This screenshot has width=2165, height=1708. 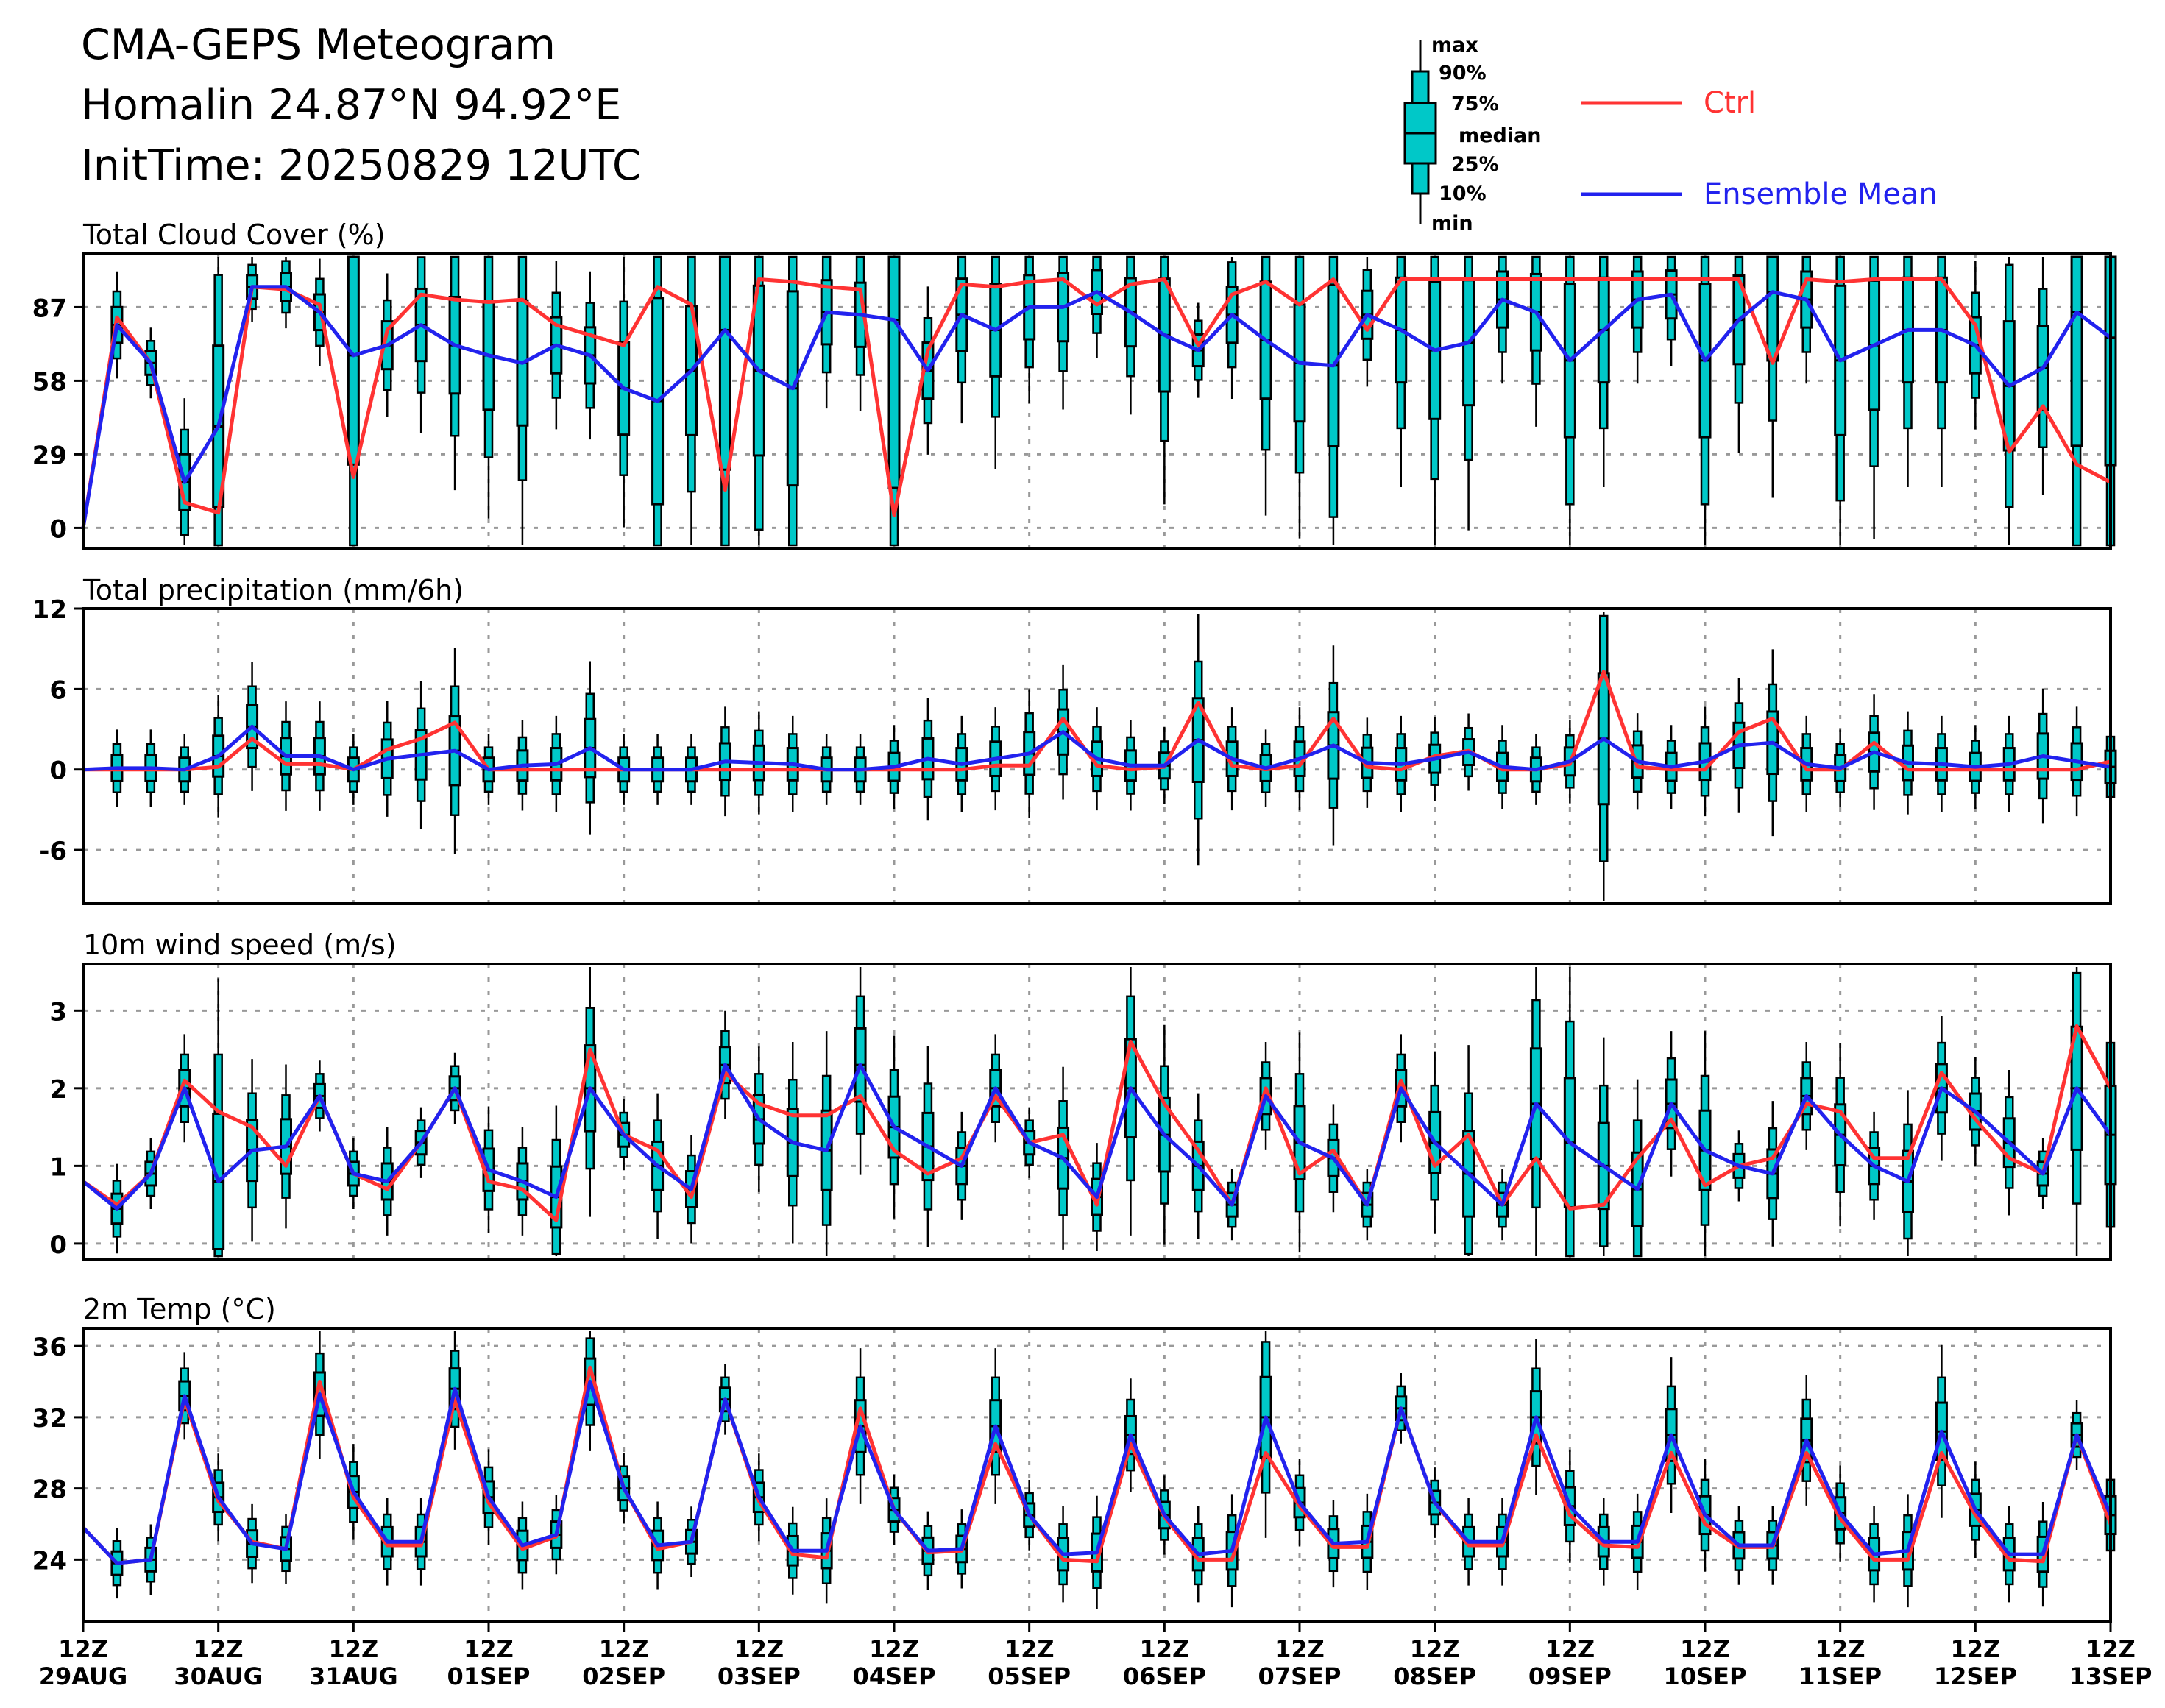 What do you see at coordinates (1164, 1676) in the screenshot?
I see `x-tick-label-date: 06SEP` at bounding box center [1164, 1676].